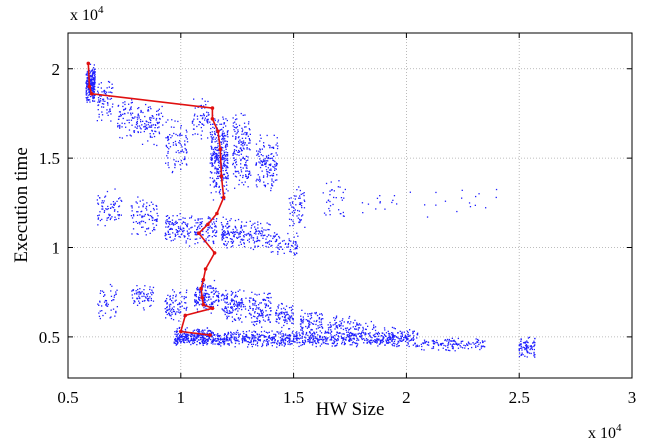  What do you see at coordinates (21, 205) in the screenshot?
I see `y-axis-label: Execution time` at bounding box center [21, 205].